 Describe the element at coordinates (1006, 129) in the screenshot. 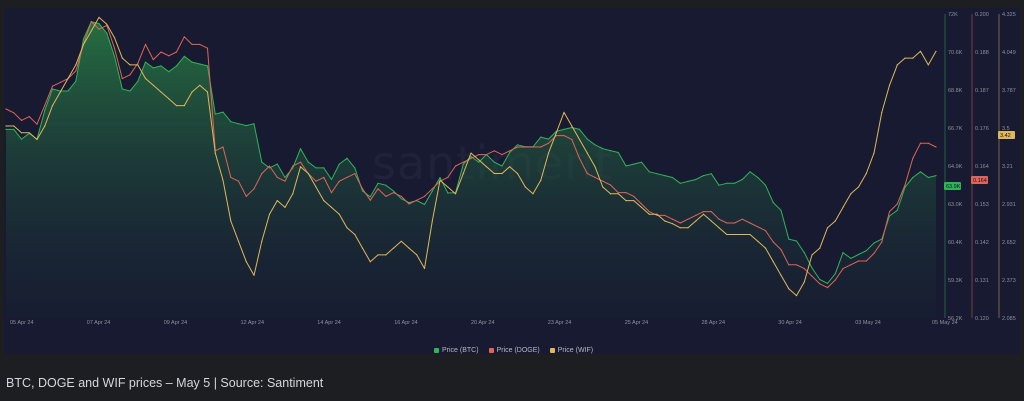

I see `axis-tick-label-wif: 3.5` at that location.